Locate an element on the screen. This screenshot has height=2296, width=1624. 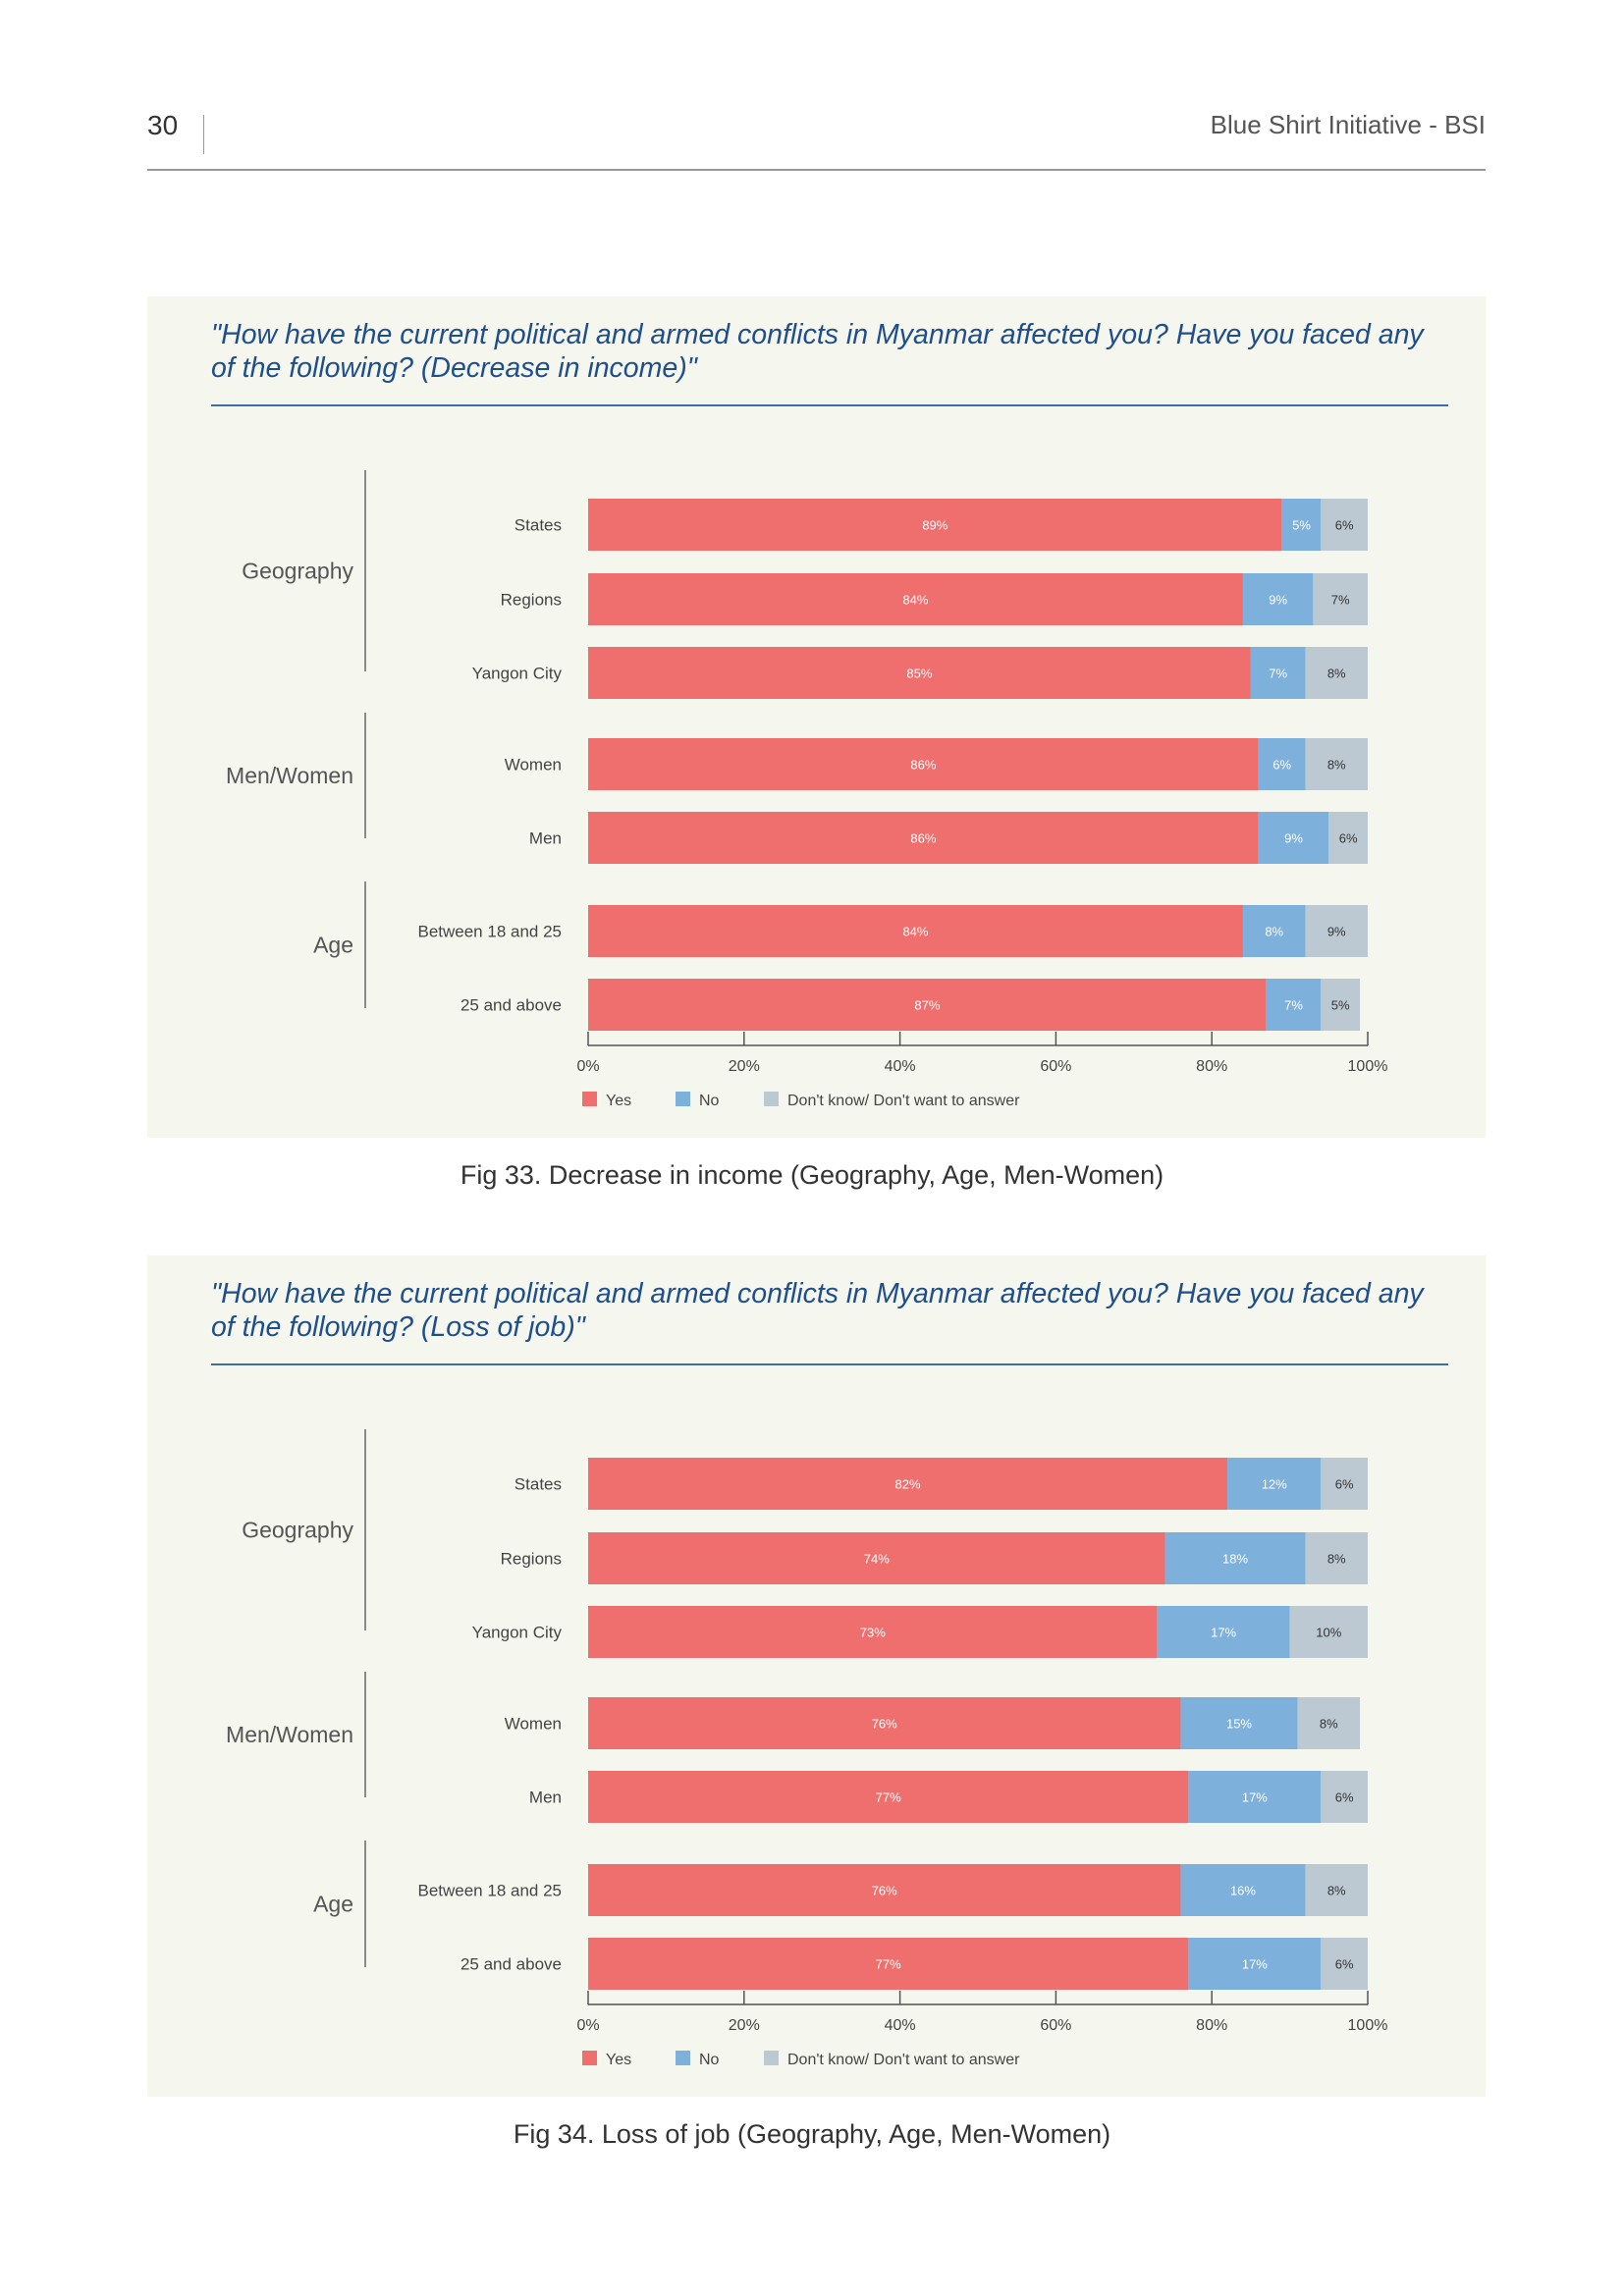
bar-value-label: 74% is located at coordinates (877, 1560).